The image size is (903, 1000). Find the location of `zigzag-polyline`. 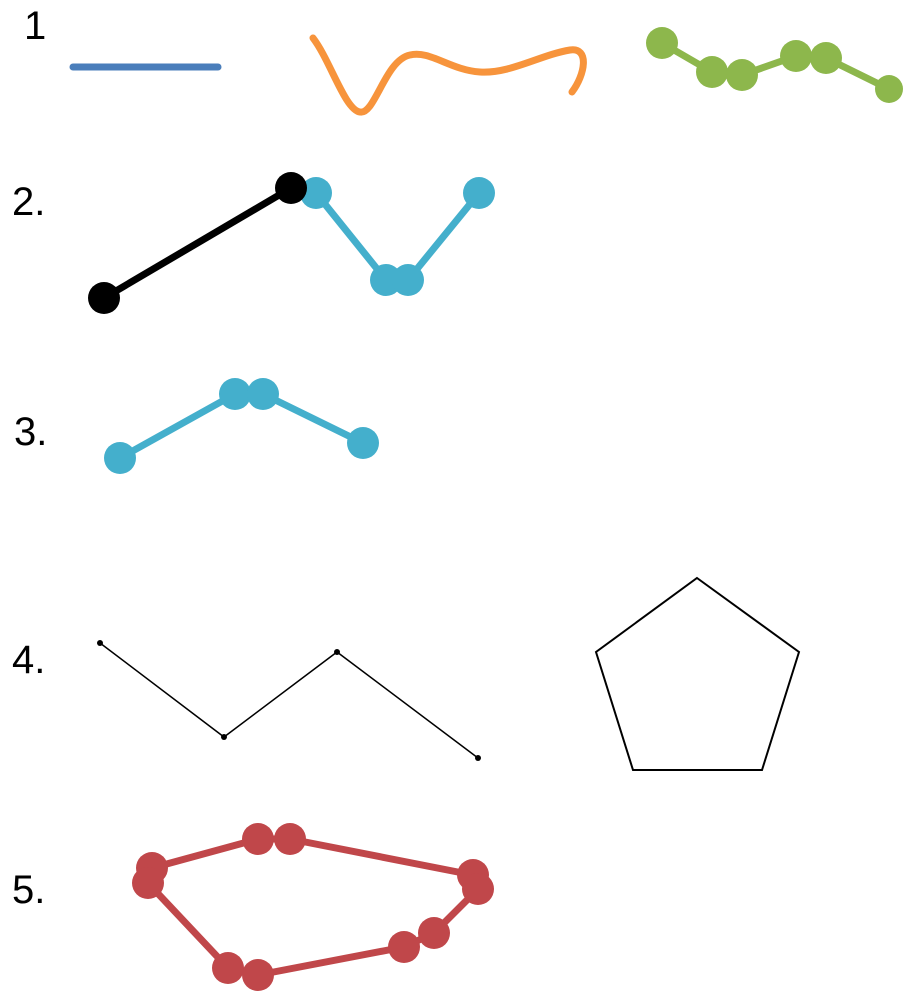

zigzag-polyline is located at coordinates (289, 700).